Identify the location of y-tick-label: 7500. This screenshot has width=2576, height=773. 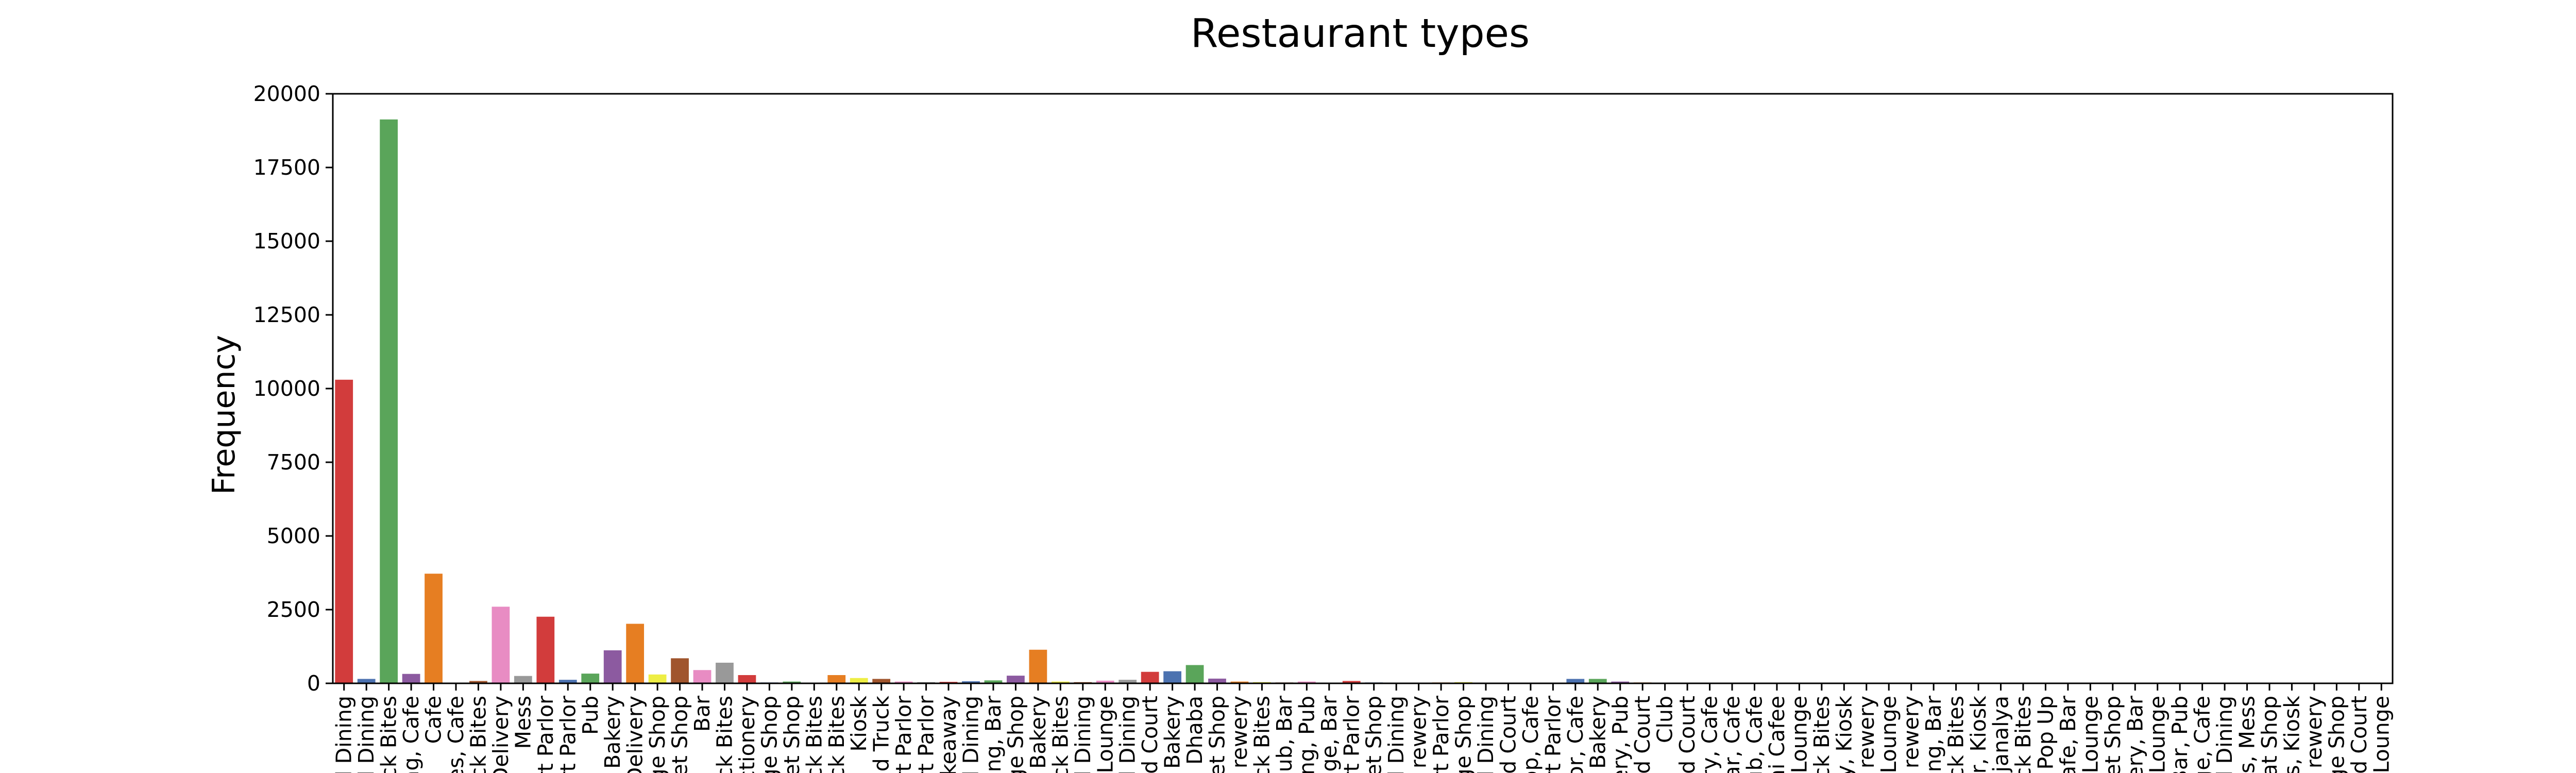
(293, 462).